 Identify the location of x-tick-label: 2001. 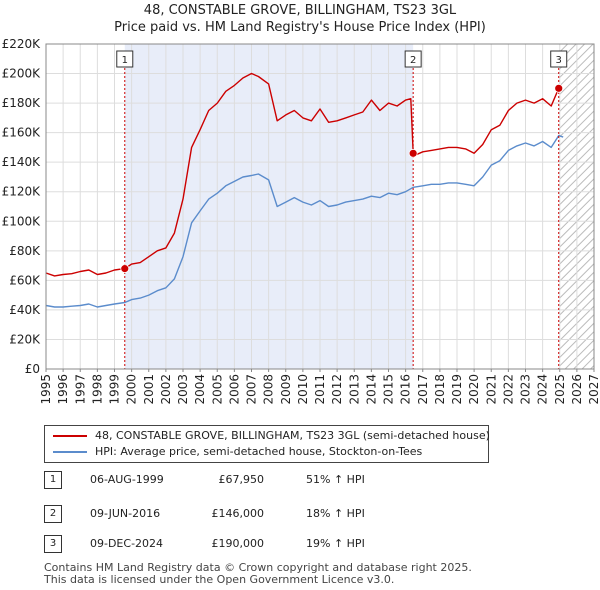
(149, 389).